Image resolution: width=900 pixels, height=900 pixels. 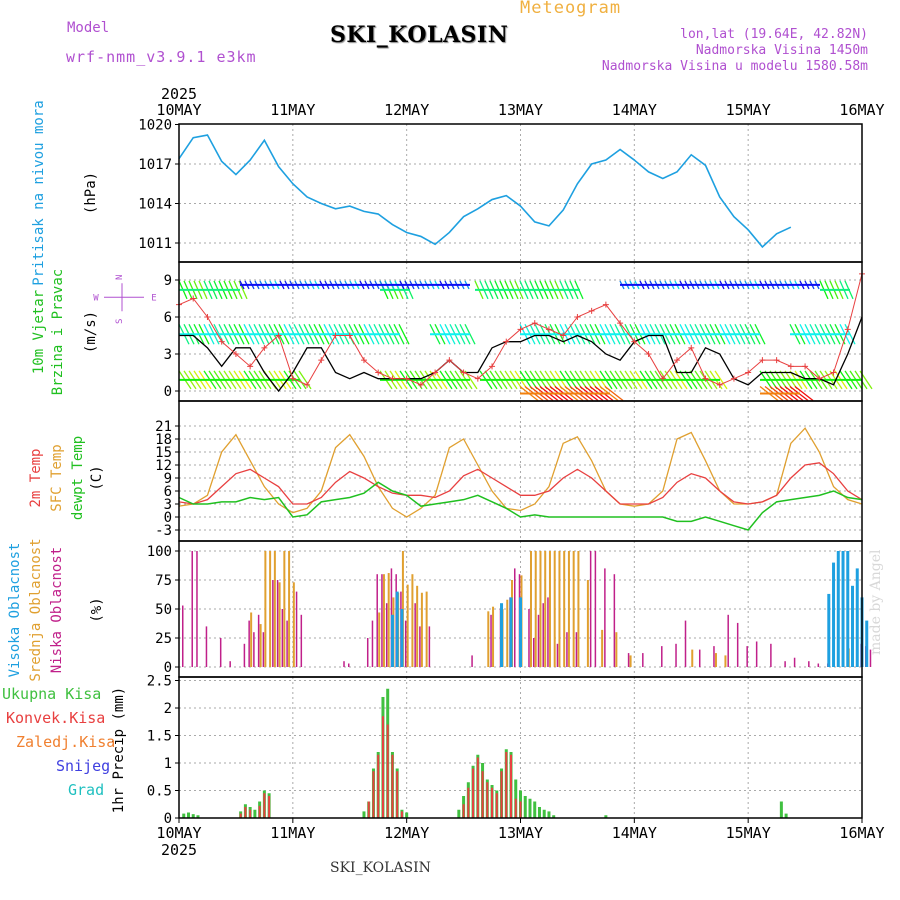 What do you see at coordinates (65, 742) in the screenshot?
I see `precip-legend-item: Zaledj.Kisa` at bounding box center [65, 742].